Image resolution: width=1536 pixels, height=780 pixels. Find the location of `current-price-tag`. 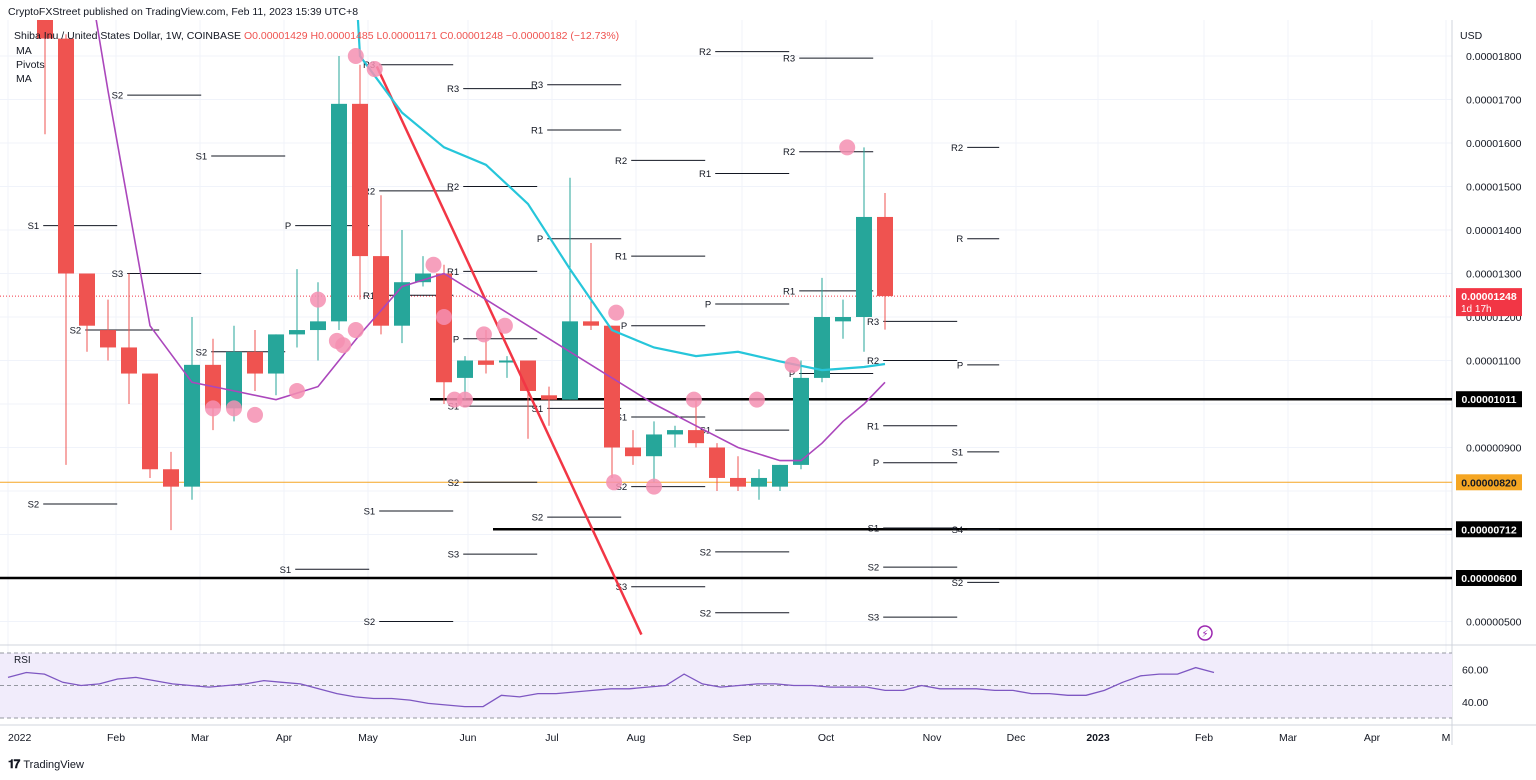

current-price-tag is located at coordinates (1489, 302).